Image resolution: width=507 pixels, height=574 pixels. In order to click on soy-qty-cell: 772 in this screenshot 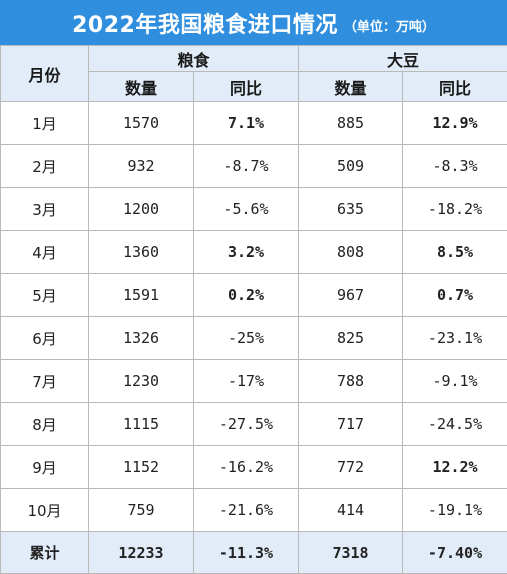, I will do `click(351, 467)`.